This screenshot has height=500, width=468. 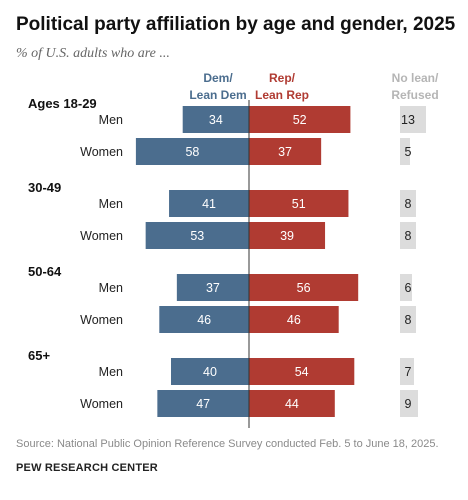 I want to click on dem-value: 37, so click(x=213, y=288).